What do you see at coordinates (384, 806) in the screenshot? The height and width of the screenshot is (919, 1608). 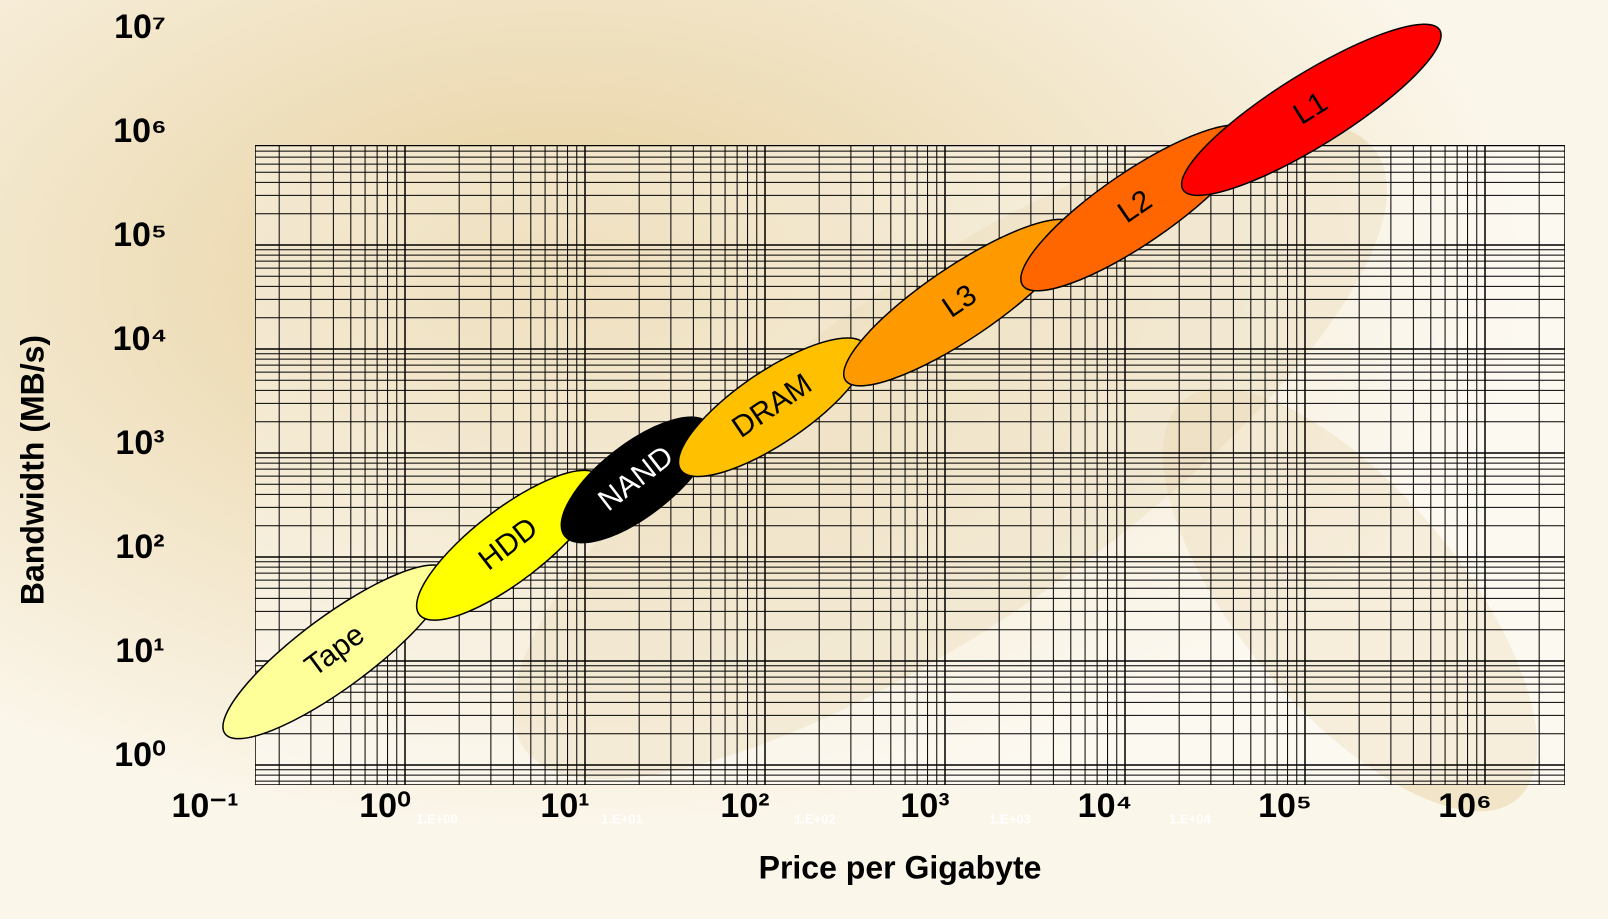 I see `x-tick-label: 10⁰` at bounding box center [384, 806].